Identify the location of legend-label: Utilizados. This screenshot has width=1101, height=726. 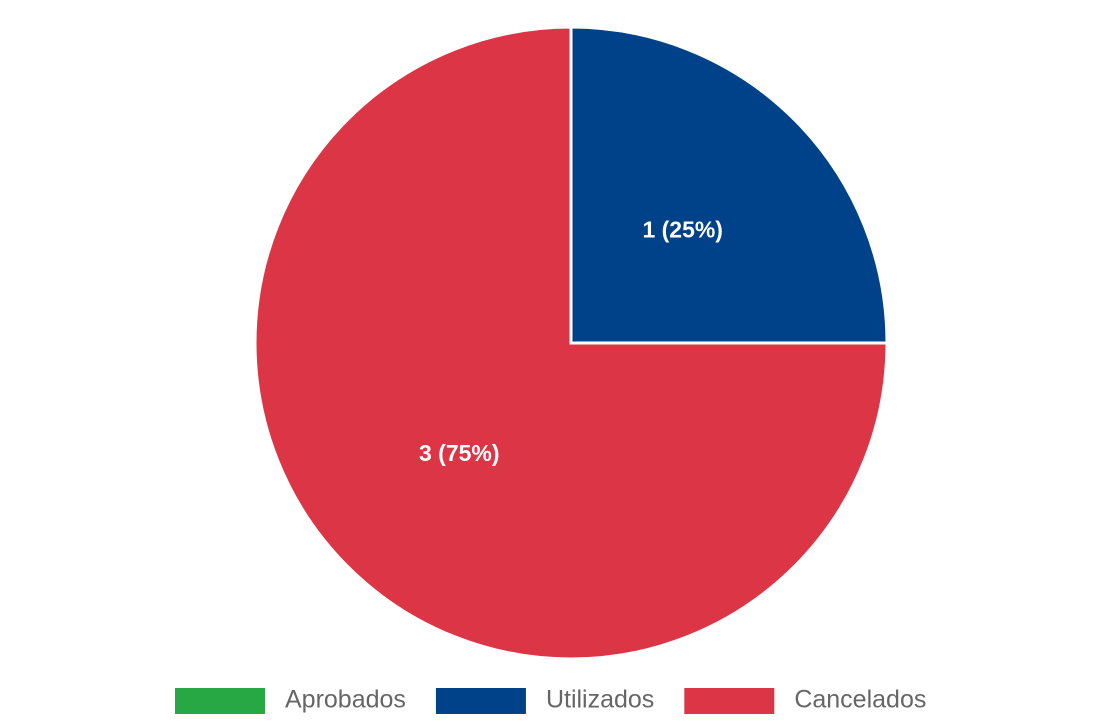
(600, 700).